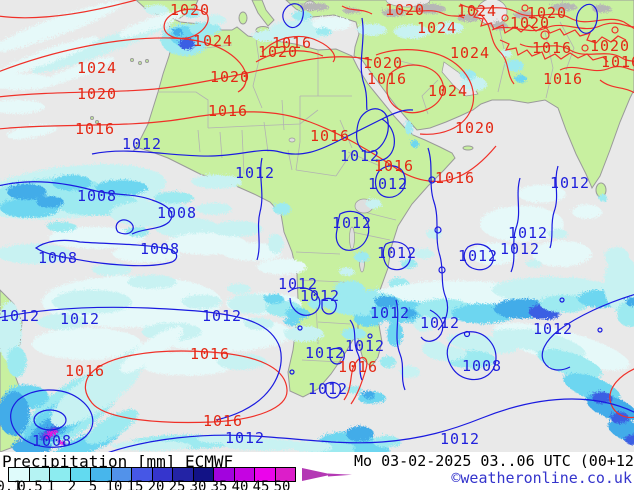  I want to click on island-sardinia, so click(243, 18).